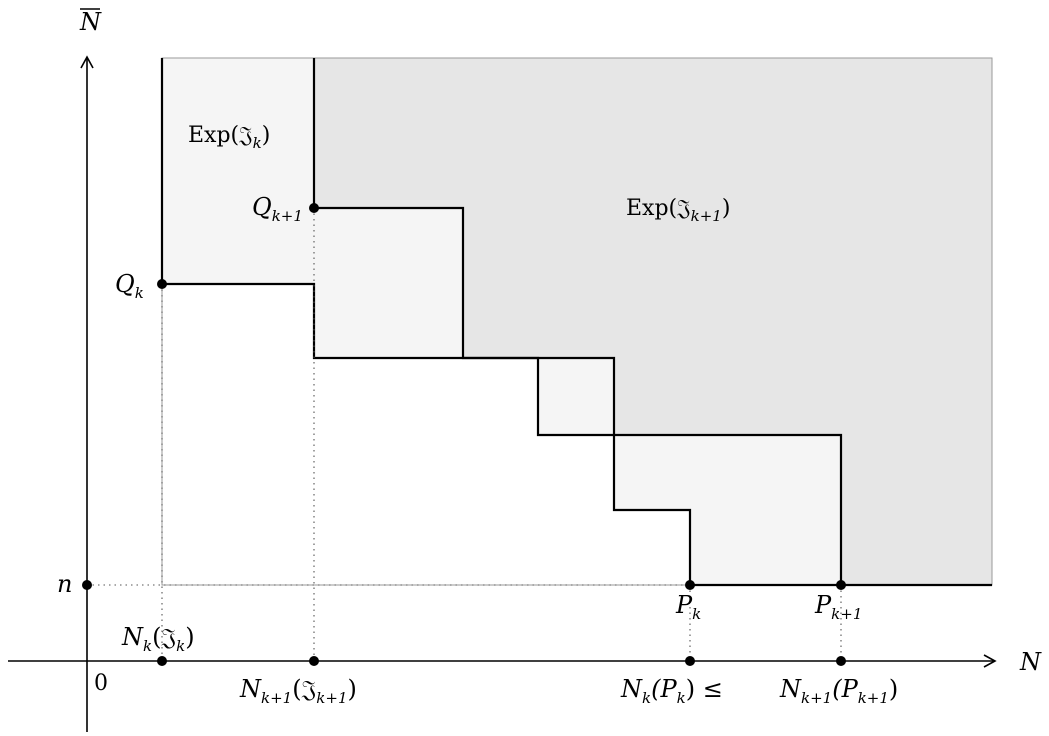 This screenshot has height=736, width=1049. What do you see at coordinates (129, 286) in the screenshot?
I see `point-qk-label: Qk` at bounding box center [129, 286].